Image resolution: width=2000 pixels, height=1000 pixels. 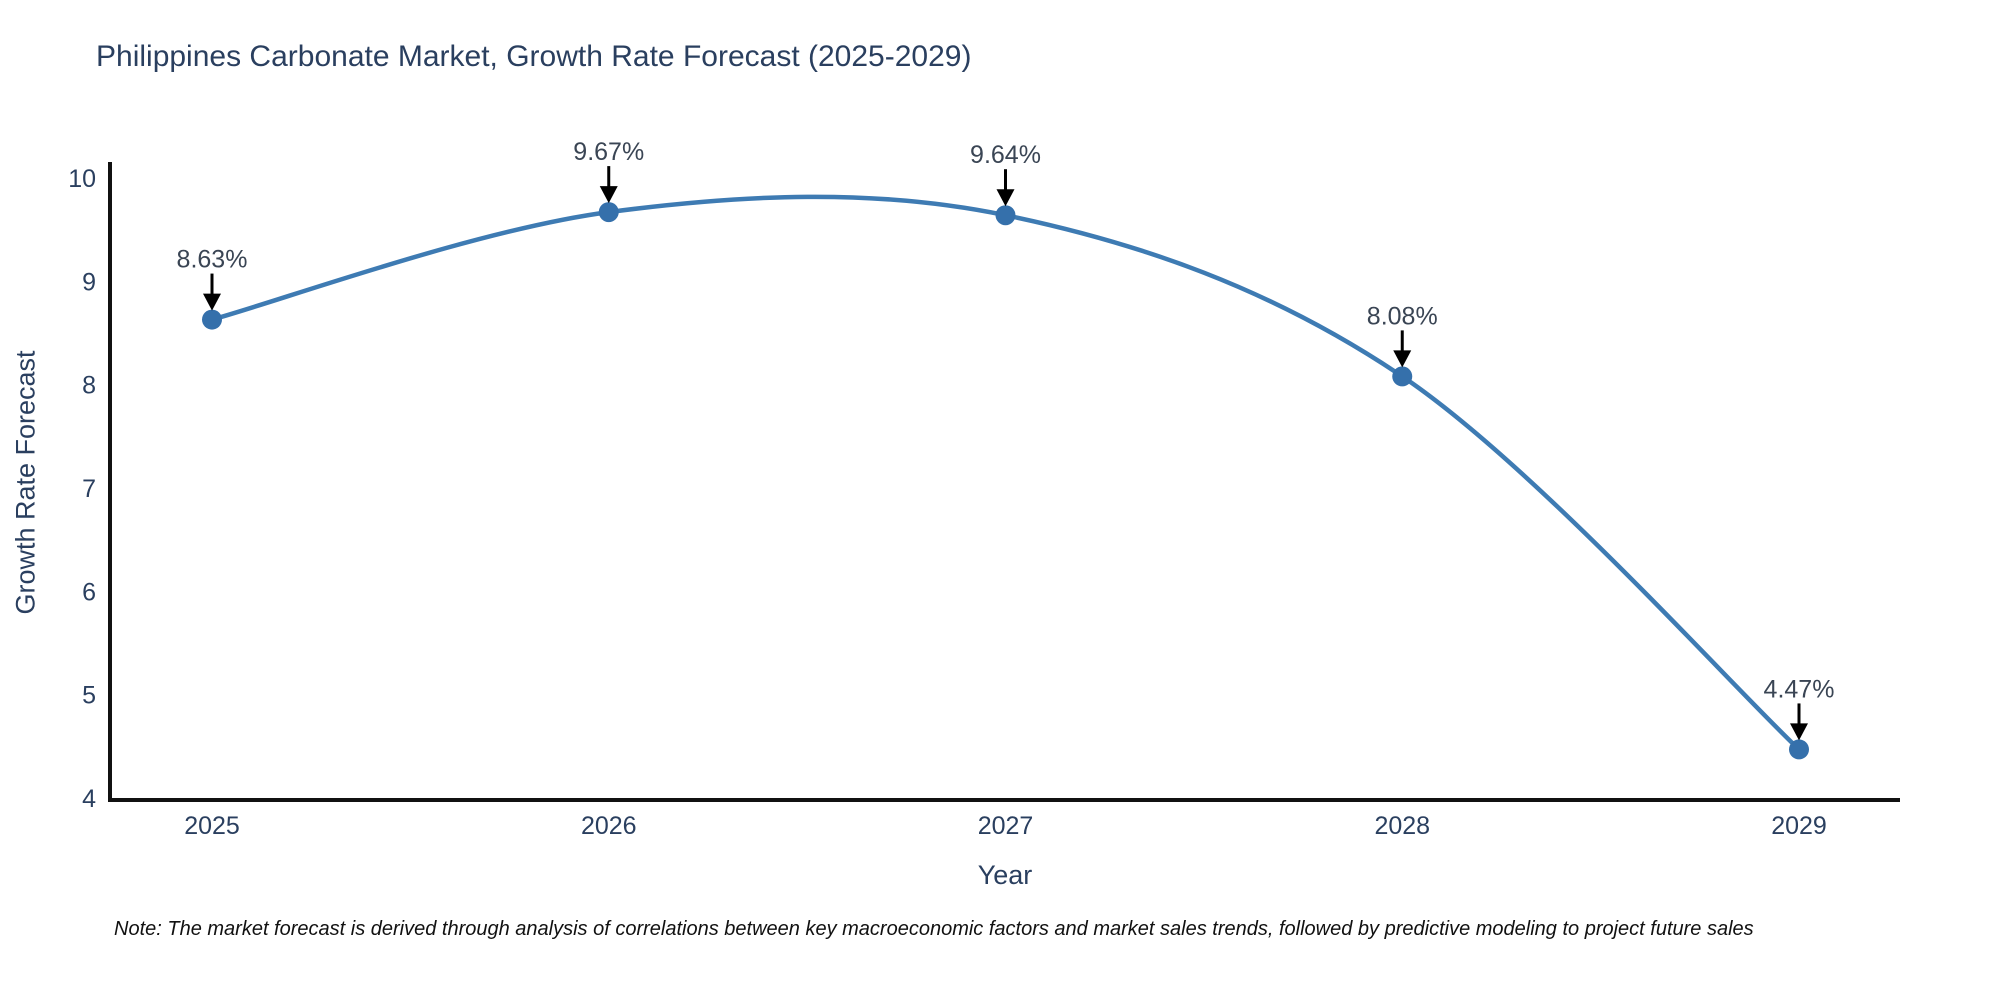 I want to click on y-tick-label: 9, so click(x=89, y=282).